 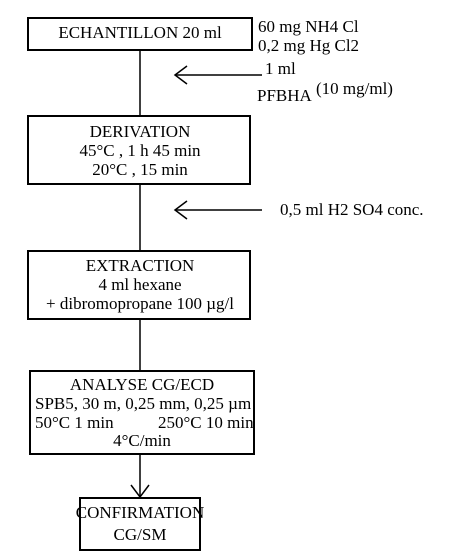 I want to click on box-text: 50°C 1 min, so click(x=74, y=422).